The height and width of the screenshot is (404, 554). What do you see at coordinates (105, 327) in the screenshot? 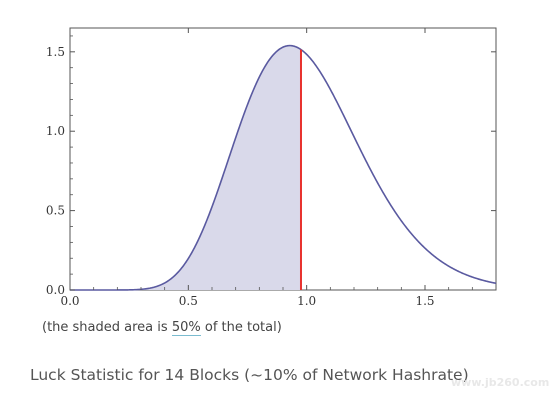
I see `caption-prefix: (the shaded area is` at bounding box center [105, 327].